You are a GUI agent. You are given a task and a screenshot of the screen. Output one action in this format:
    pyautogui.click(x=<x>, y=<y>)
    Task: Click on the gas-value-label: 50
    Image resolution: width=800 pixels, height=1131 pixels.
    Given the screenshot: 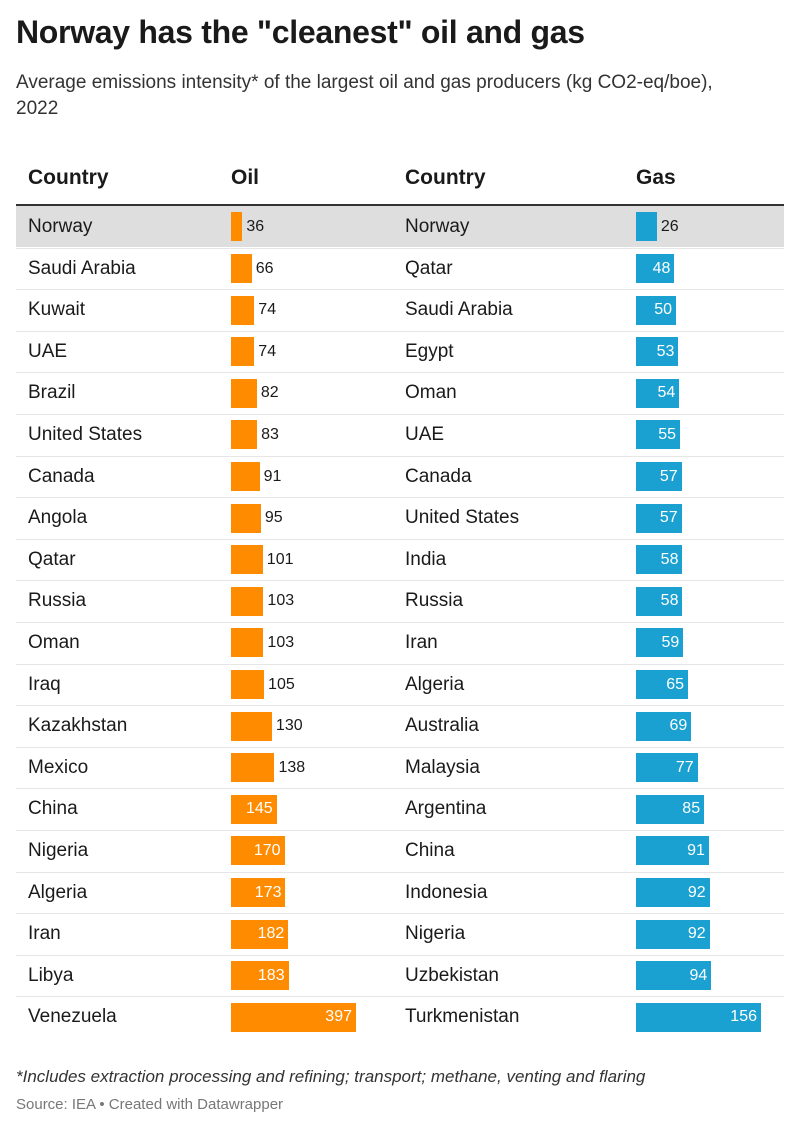 What is the action you would take?
    pyautogui.click(x=663, y=310)
    